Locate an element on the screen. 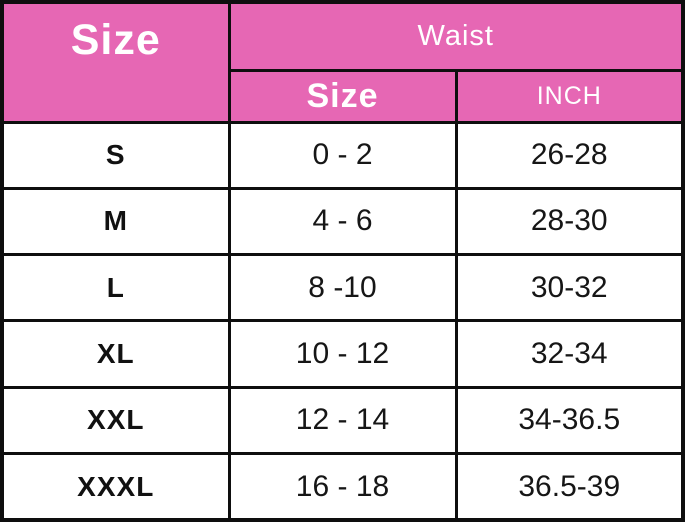 This screenshot has width=685, height=522. waist-inch-cell: 30-32 is located at coordinates (569, 288).